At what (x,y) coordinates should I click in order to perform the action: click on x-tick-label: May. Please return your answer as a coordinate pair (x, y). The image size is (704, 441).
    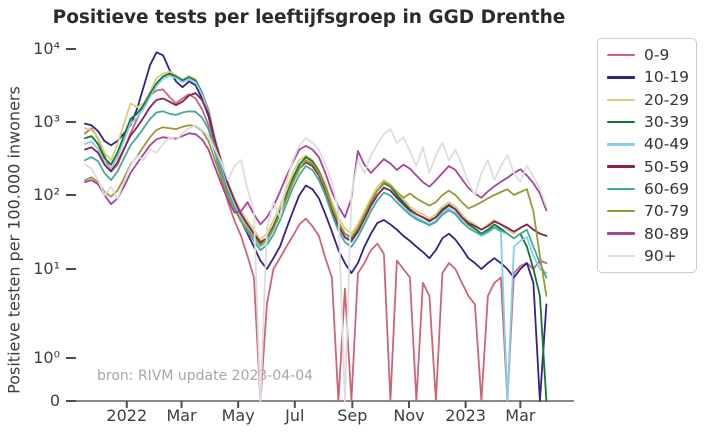
    Looking at the image, I should click on (238, 415).